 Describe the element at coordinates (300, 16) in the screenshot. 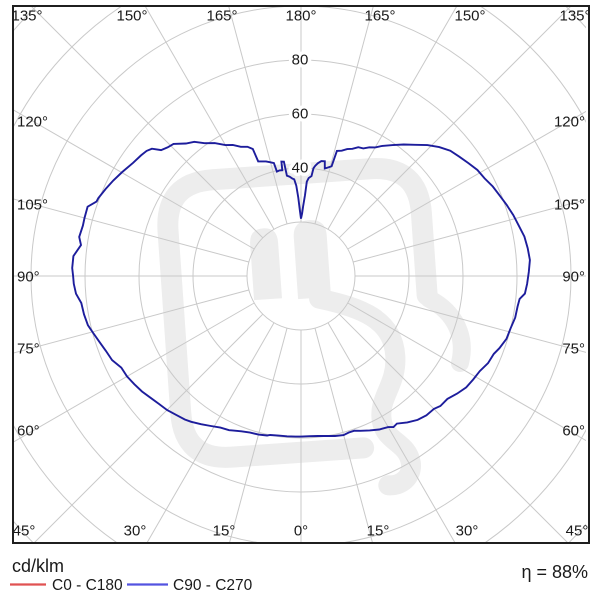

I see `angle-label-180°: 180°` at that location.